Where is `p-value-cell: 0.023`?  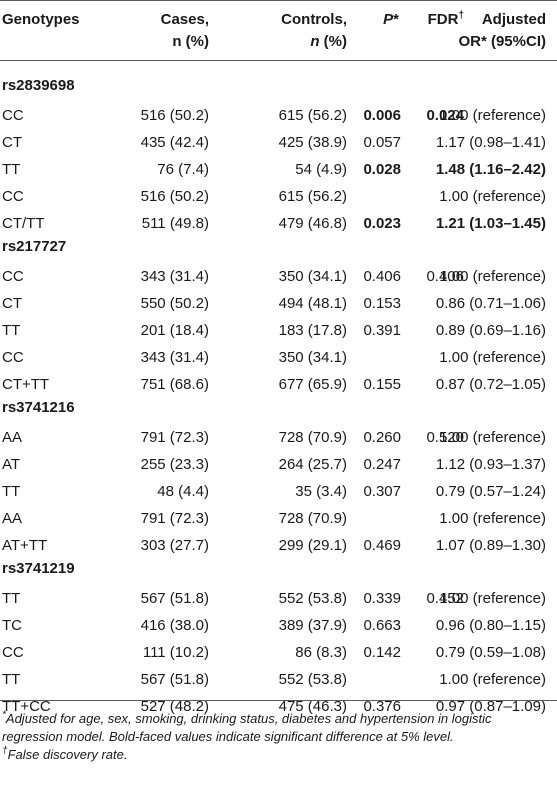
p-value-cell: 0.023 is located at coordinates (382, 223).